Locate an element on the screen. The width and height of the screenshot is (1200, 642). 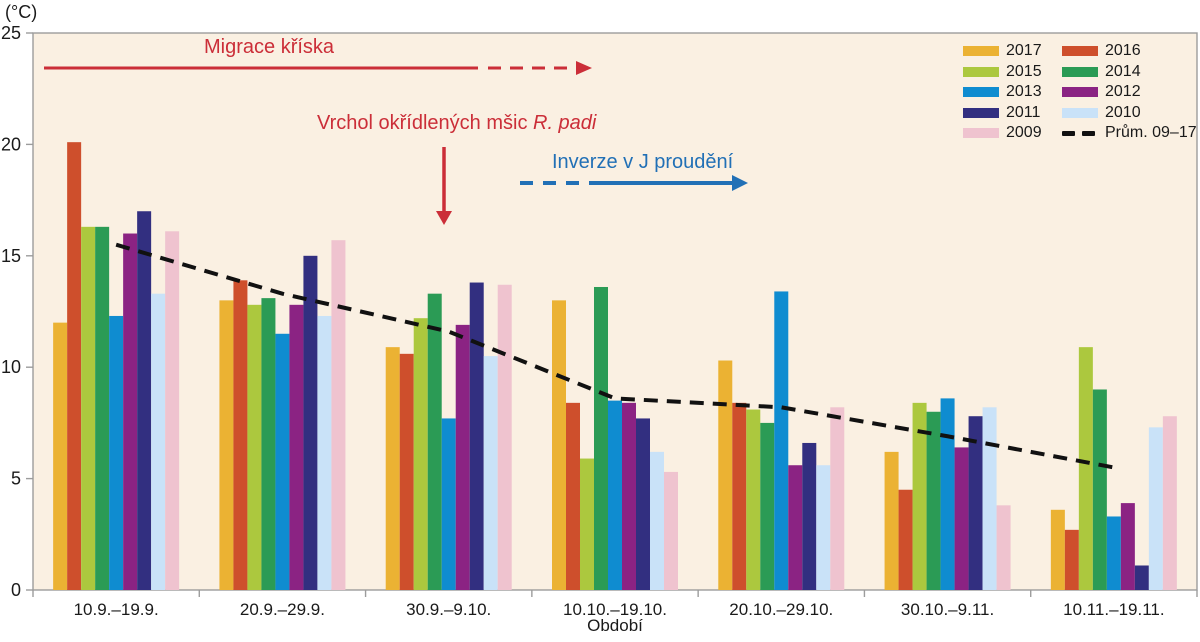
y-tick-label: 20 is located at coordinates (11, 144).